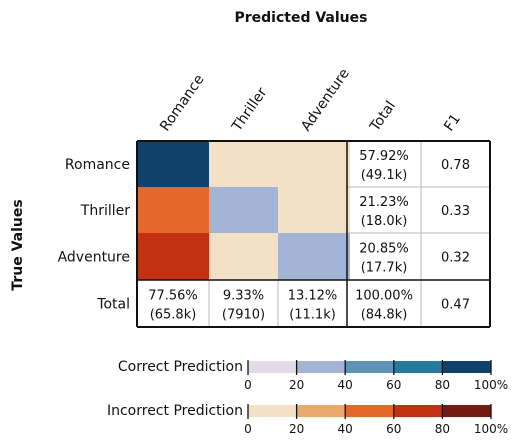  I want to click on correct-legend-tick-label: 40, so click(345, 385).